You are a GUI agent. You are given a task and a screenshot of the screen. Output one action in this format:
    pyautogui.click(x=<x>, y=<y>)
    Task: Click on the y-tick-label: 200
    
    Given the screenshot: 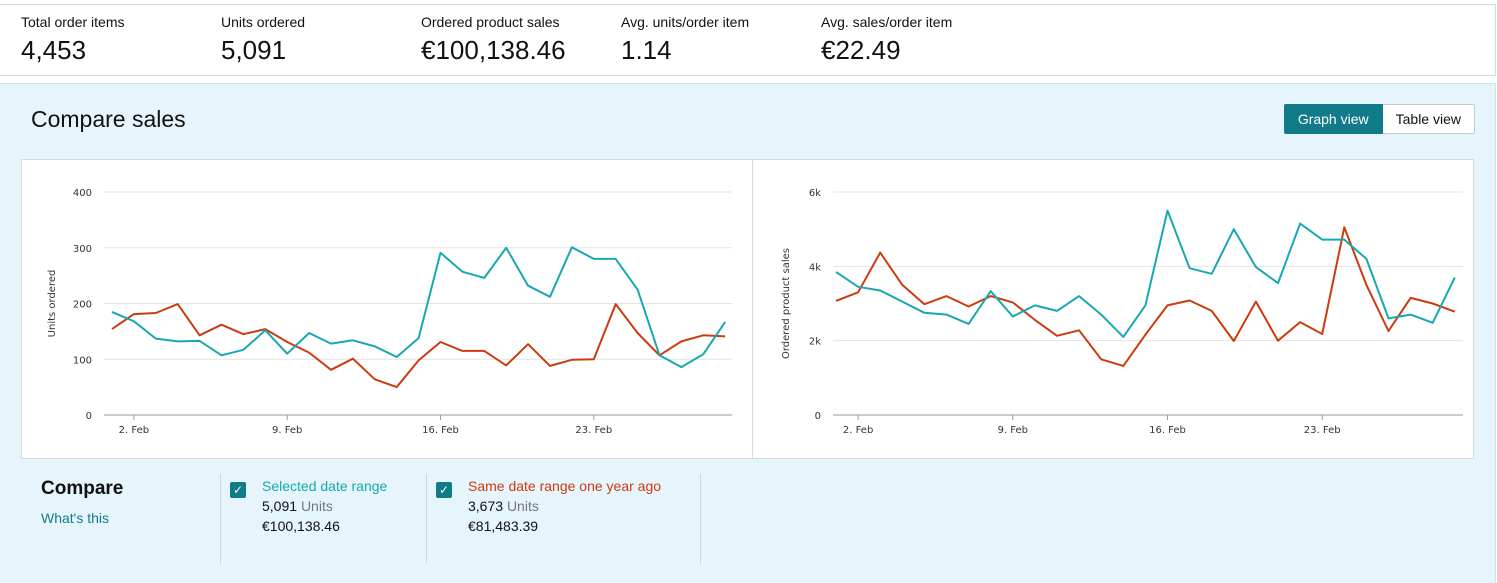 What is the action you would take?
    pyautogui.click(x=82, y=305)
    